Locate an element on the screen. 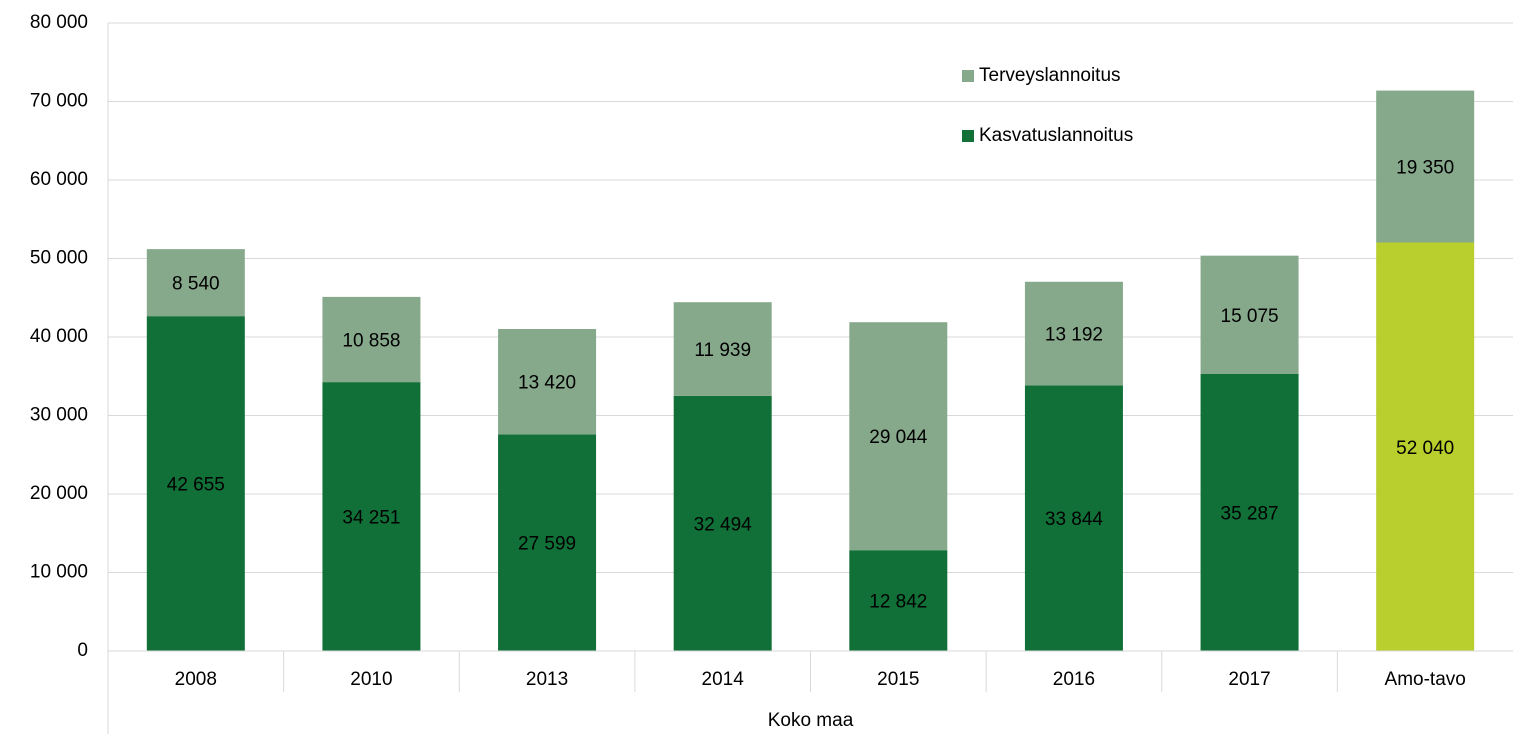 Image resolution: width=1513 pixels, height=734 pixels. x-tick-label: 2016 is located at coordinates (1074, 679).